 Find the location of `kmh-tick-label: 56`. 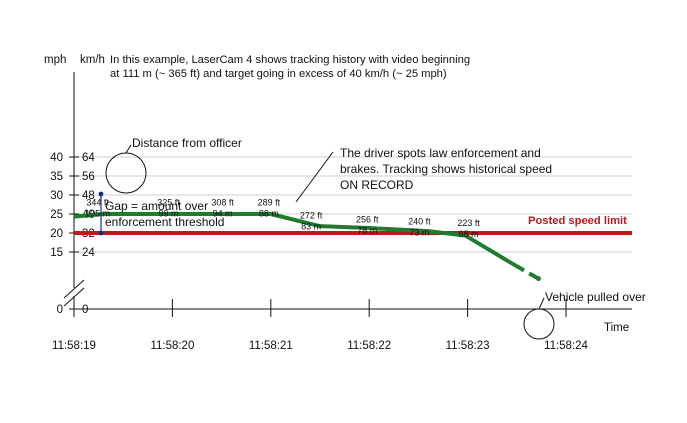

kmh-tick-label: 56 is located at coordinates (88, 177).